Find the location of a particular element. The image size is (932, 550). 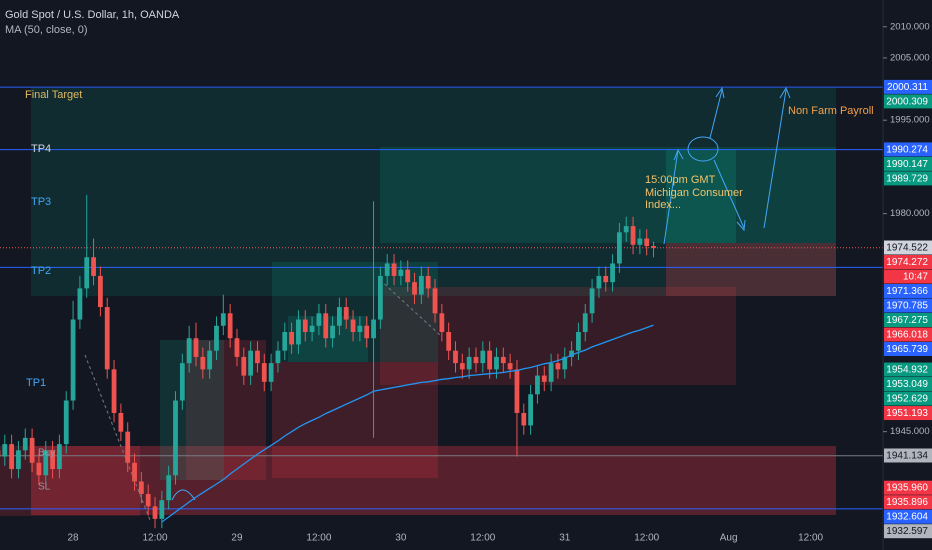

chart-subtitle: MA (50, close, 0) is located at coordinates (46, 30).